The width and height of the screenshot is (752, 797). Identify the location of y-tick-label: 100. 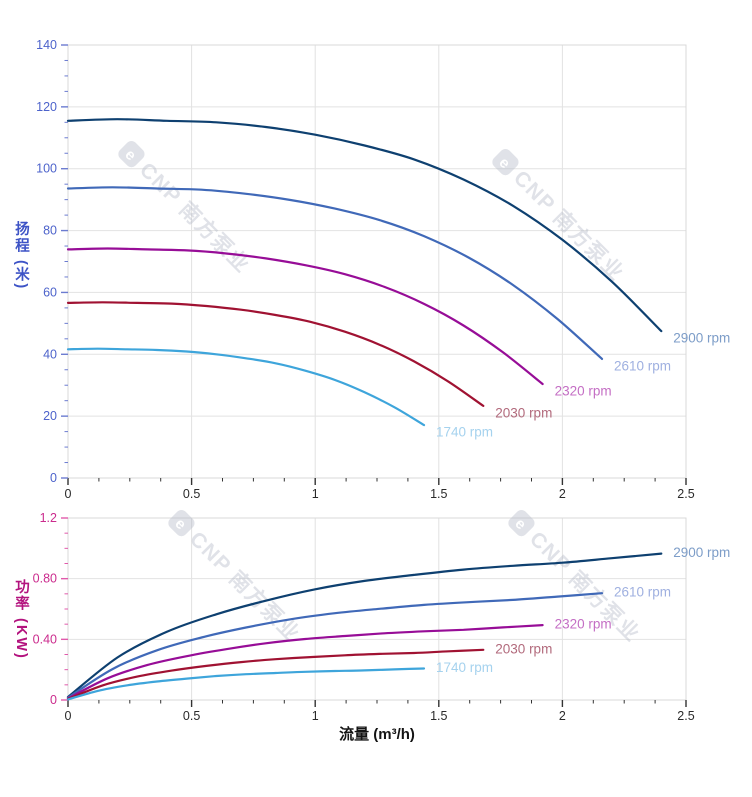
(46, 169).